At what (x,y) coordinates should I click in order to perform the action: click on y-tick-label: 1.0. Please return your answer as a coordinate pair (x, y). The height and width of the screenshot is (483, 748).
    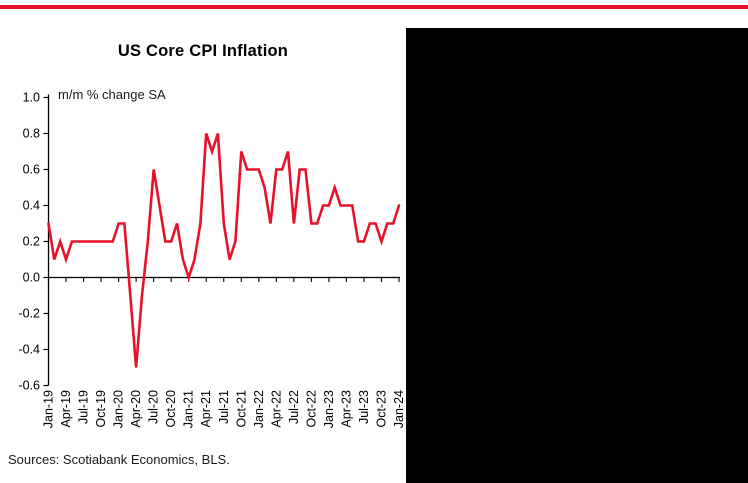
    Looking at the image, I should click on (31, 98).